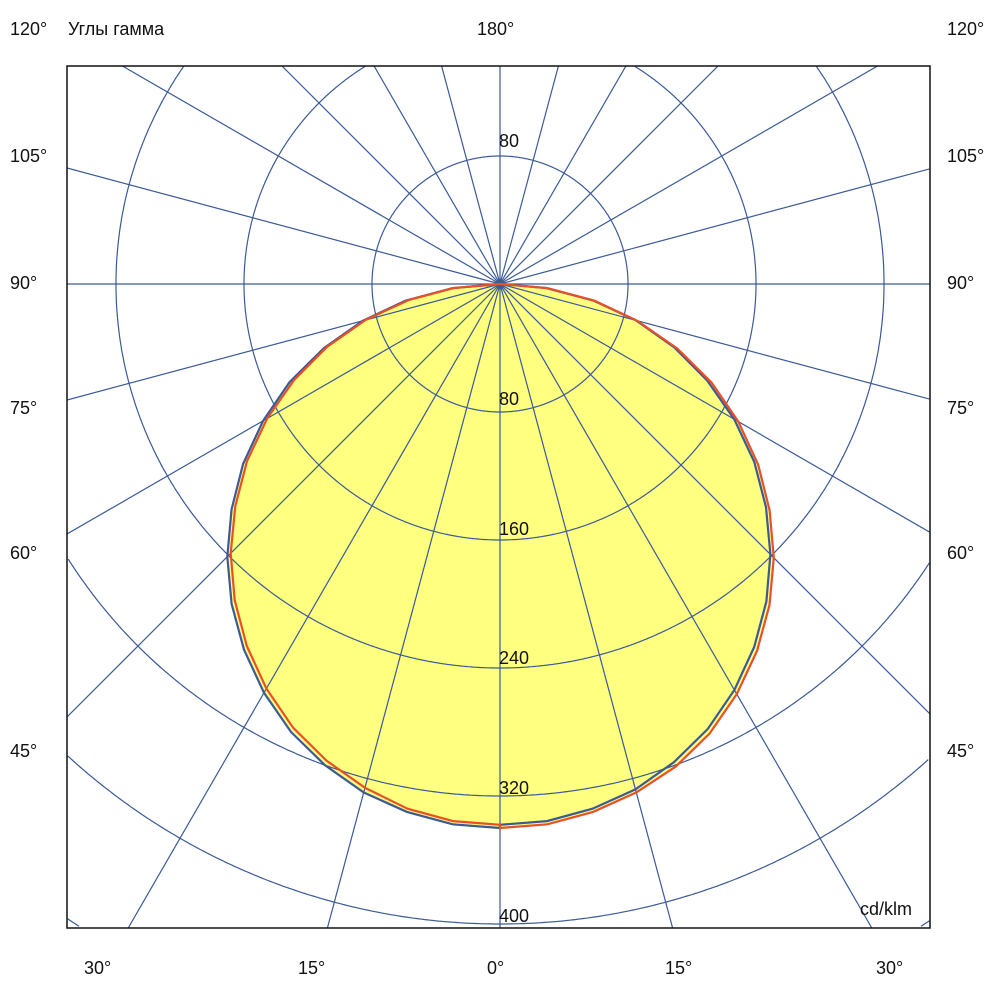 The height and width of the screenshot is (1000, 1000). Describe the element at coordinates (495, 968) in the screenshot. I see `bottom-angle-label: 0°` at that location.